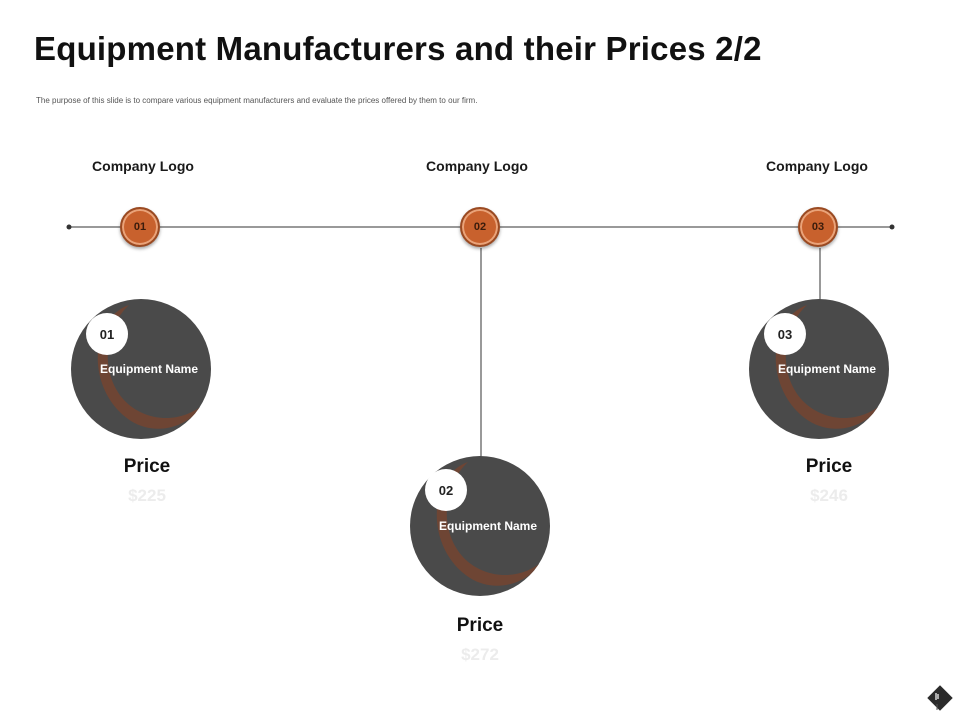  Describe the element at coordinates (817, 166) in the screenshot. I see `company-logo-label-3: Company Logo` at that location.